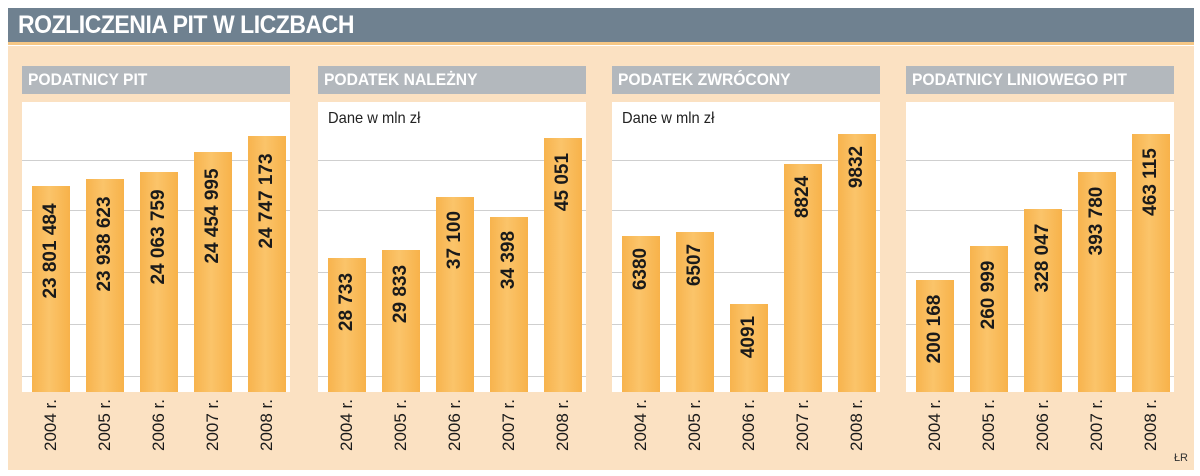 This screenshot has height=476, width=1200. Describe the element at coordinates (1096, 221) in the screenshot. I see `bar-value-text: 393 780` at that location.